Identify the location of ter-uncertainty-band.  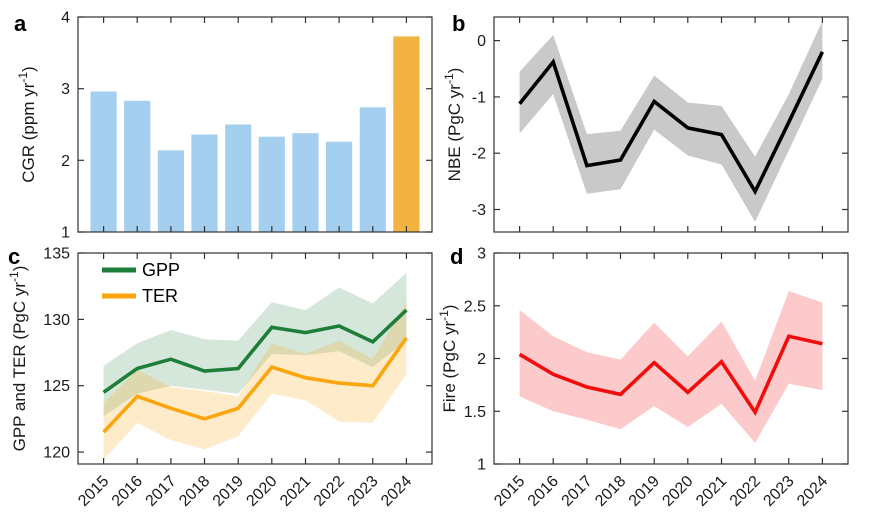
(255, 381).